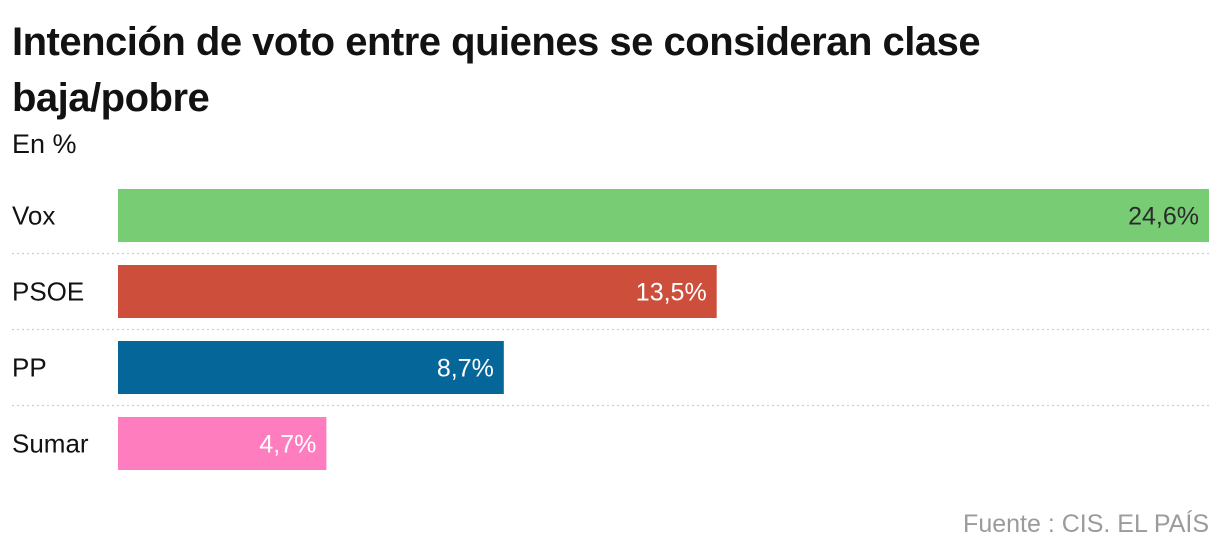 This screenshot has height=554, width=1220. What do you see at coordinates (50, 444) in the screenshot?
I see `category-label: Sumar` at bounding box center [50, 444].